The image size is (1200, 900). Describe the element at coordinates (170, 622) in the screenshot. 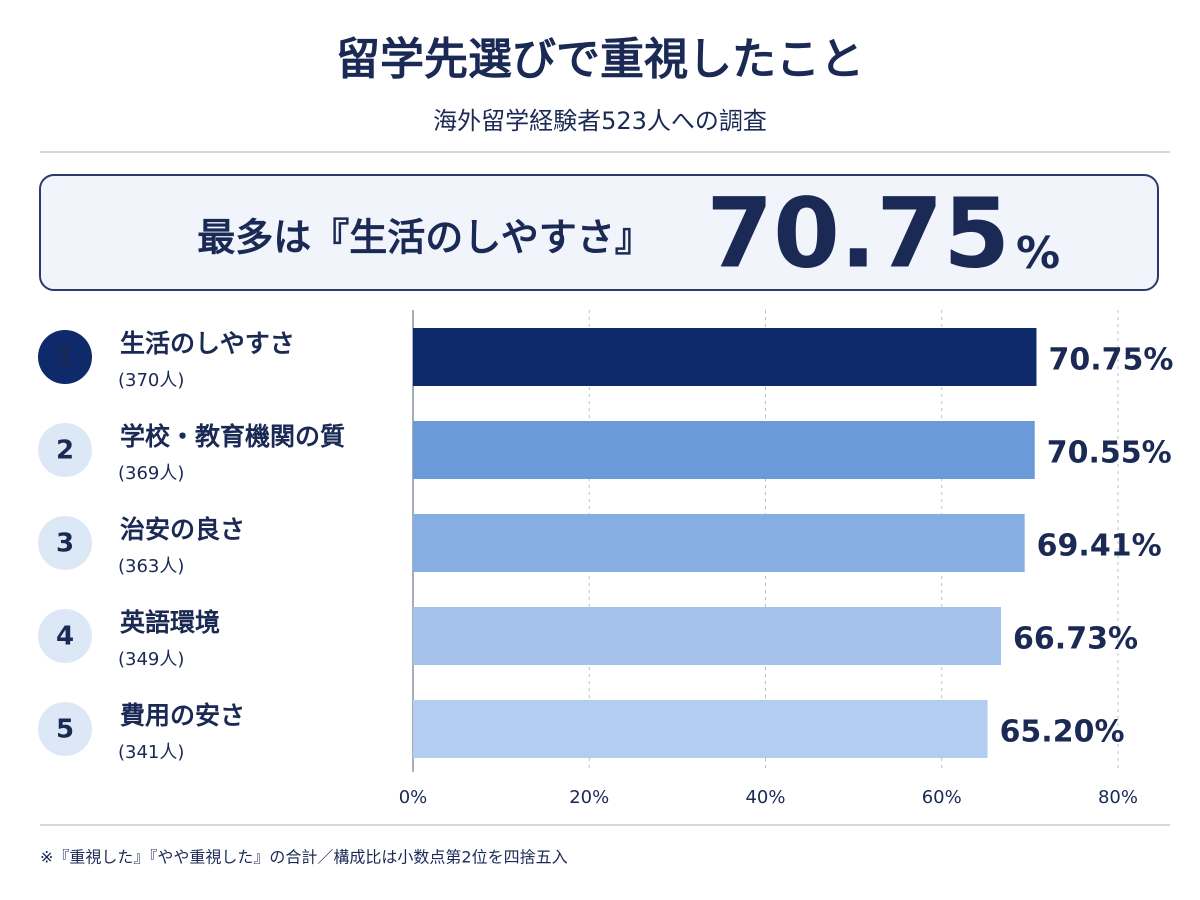

I see `category-label: 英語環境` at that location.